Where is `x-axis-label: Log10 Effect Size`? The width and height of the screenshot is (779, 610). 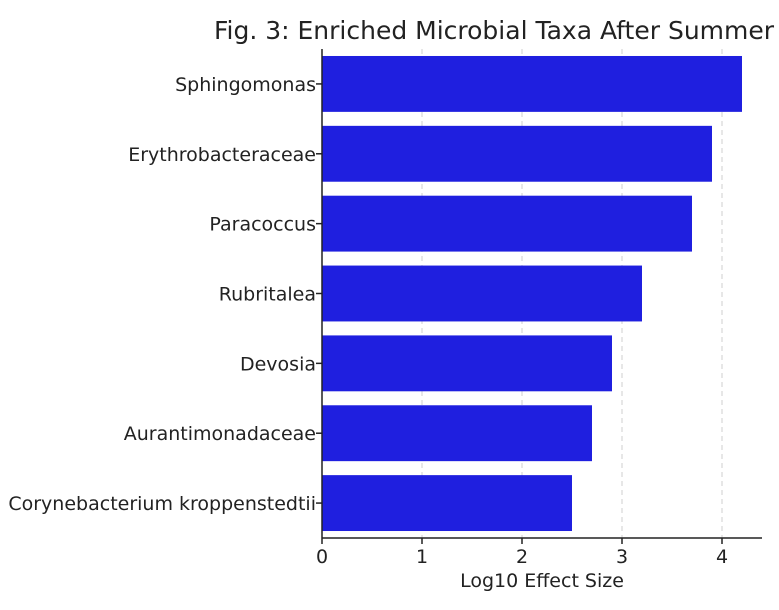 x-axis-label: Log10 Effect Size is located at coordinates (542, 581).